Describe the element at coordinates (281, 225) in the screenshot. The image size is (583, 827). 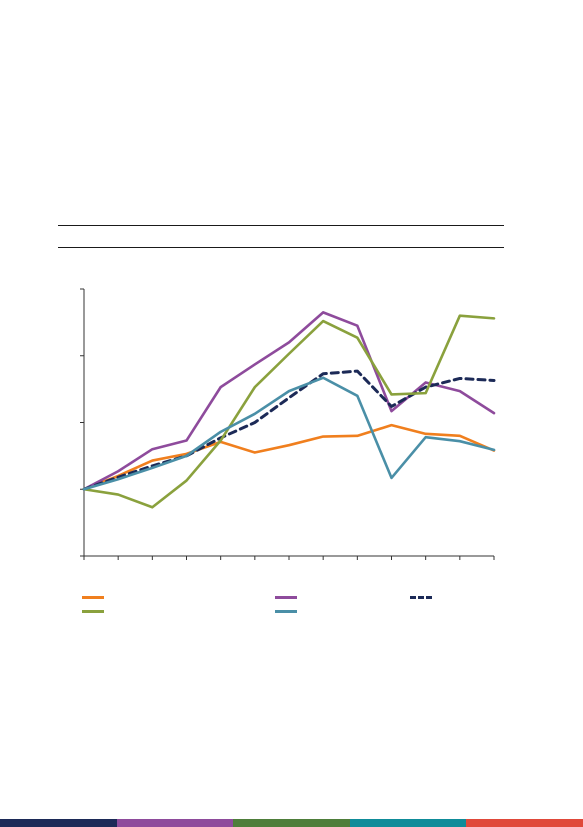
I see `header-rule-top` at that location.